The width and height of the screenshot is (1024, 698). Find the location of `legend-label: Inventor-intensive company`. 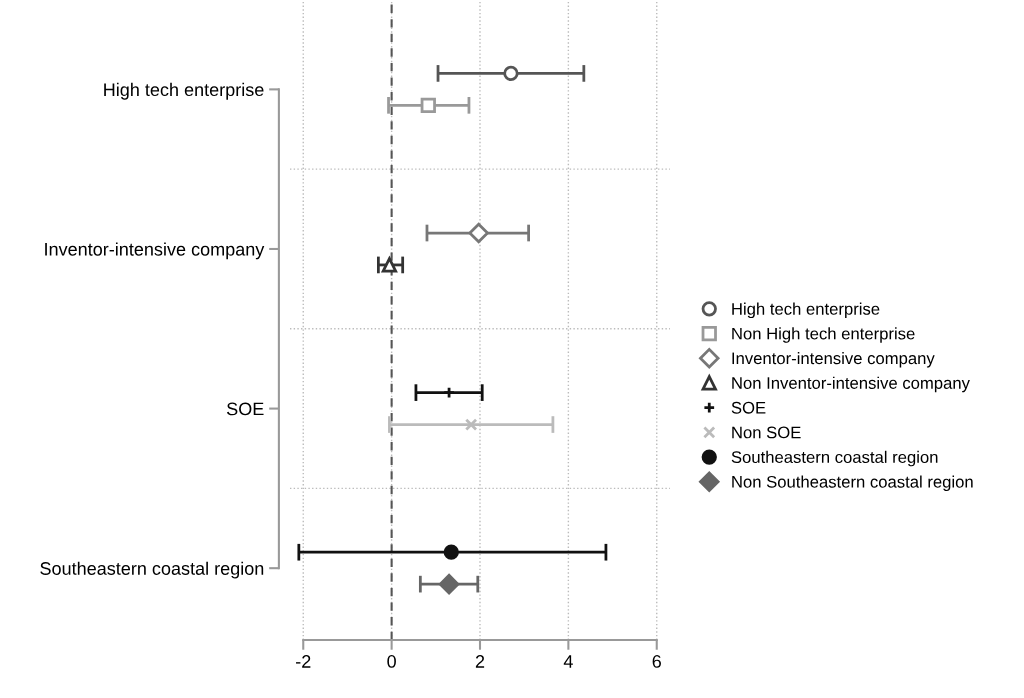

legend-label: Inventor-intensive company is located at coordinates (833, 359).